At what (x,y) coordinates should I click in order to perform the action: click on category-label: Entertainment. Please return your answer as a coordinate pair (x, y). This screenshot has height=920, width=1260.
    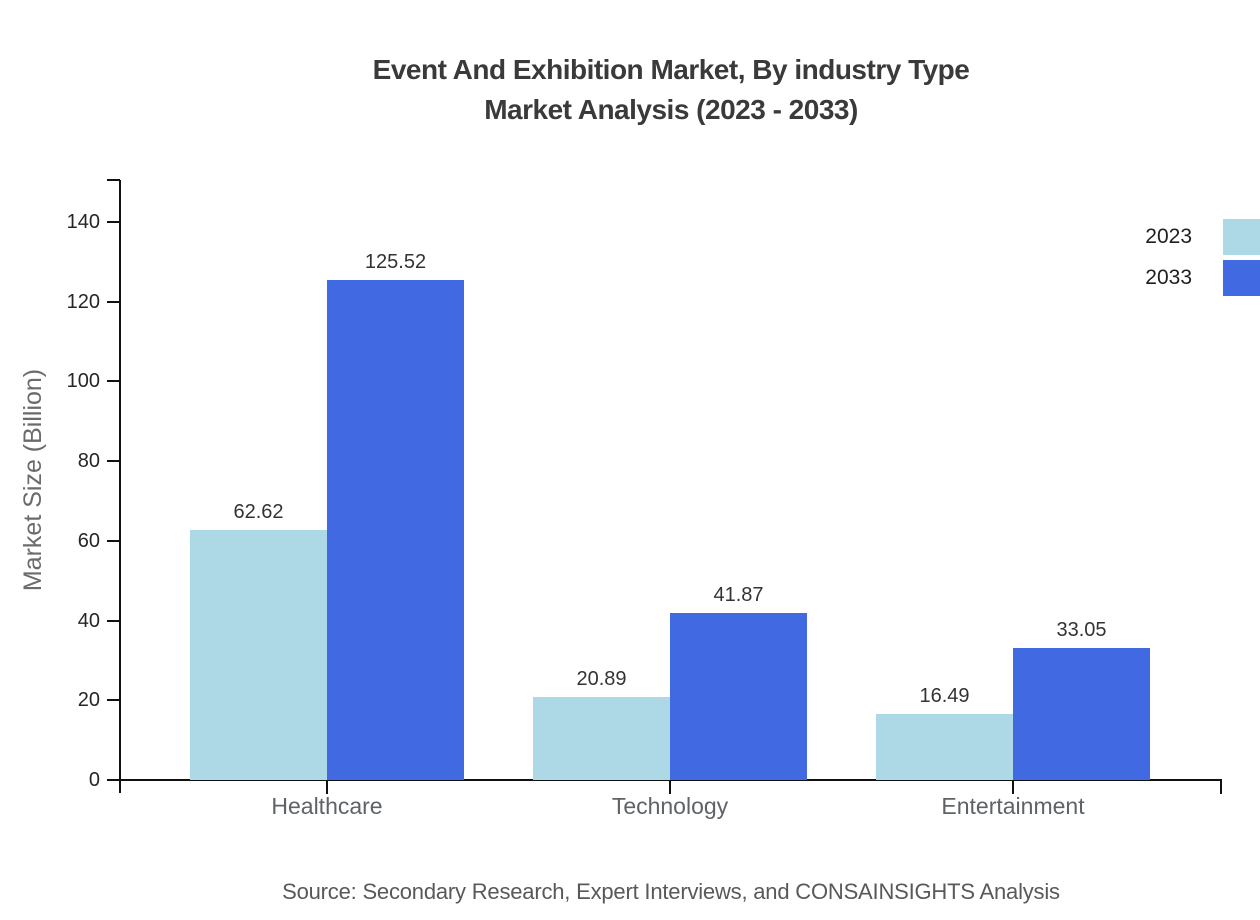
    Looking at the image, I should click on (1013, 806).